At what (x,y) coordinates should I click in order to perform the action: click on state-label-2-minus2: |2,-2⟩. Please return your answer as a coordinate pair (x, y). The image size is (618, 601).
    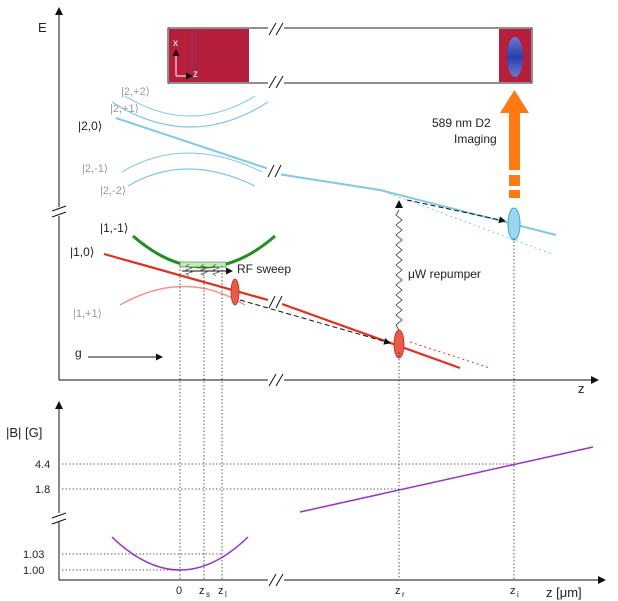
    Looking at the image, I should click on (113, 191).